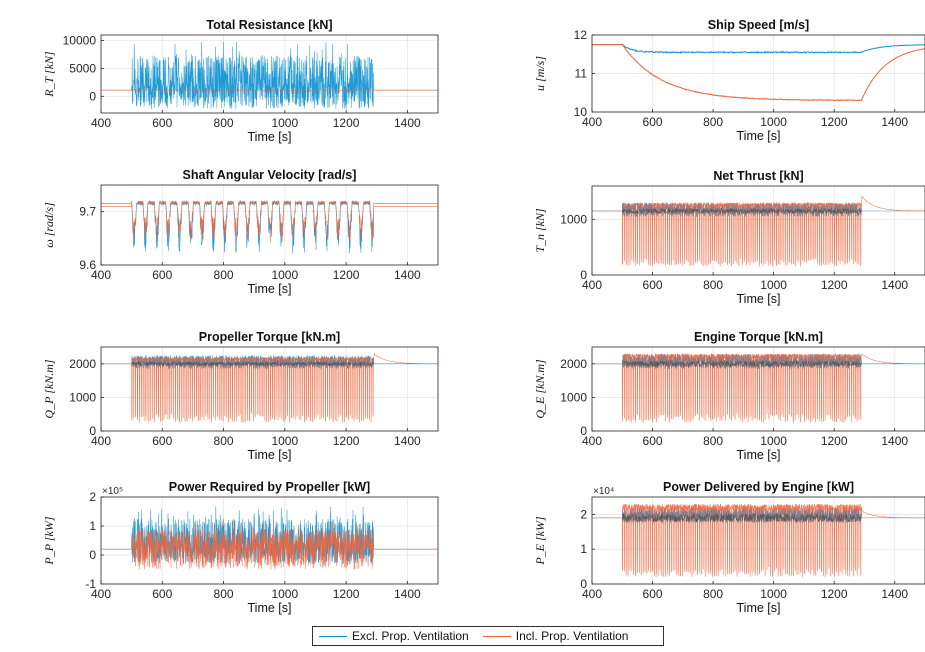 This screenshot has width=925, height=652. I want to click on legend-label-incl: Incl. Prop. Ventilation, so click(572, 636).